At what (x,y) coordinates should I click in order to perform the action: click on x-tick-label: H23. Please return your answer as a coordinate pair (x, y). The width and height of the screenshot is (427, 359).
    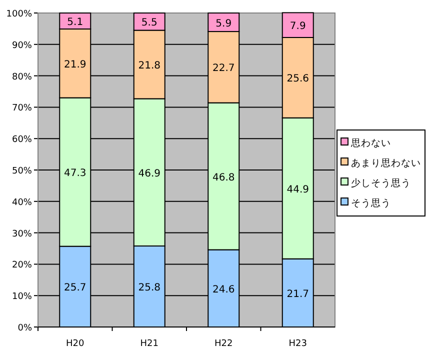
    Looking at the image, I should click on (297, 344).